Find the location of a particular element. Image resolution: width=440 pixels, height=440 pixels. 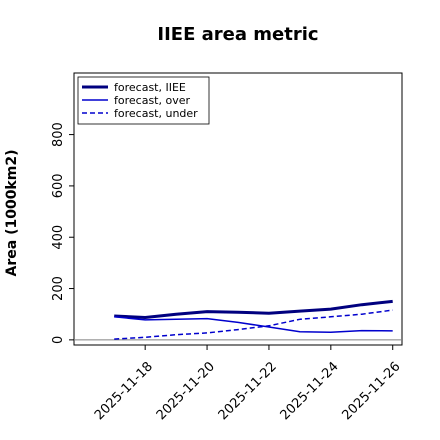

y-tick-label: 200 is located at coordinates (58, 288).